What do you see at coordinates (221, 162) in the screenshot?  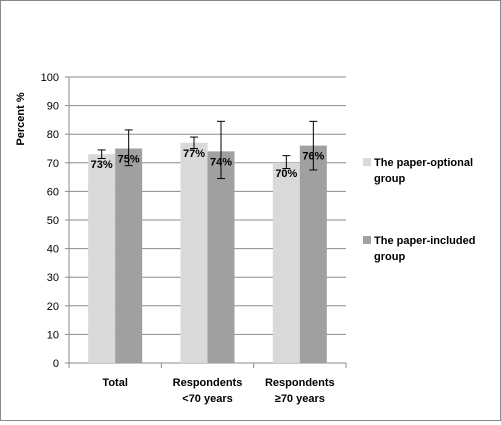 I see `data-label: 74%` at bounding box center [221, 162].